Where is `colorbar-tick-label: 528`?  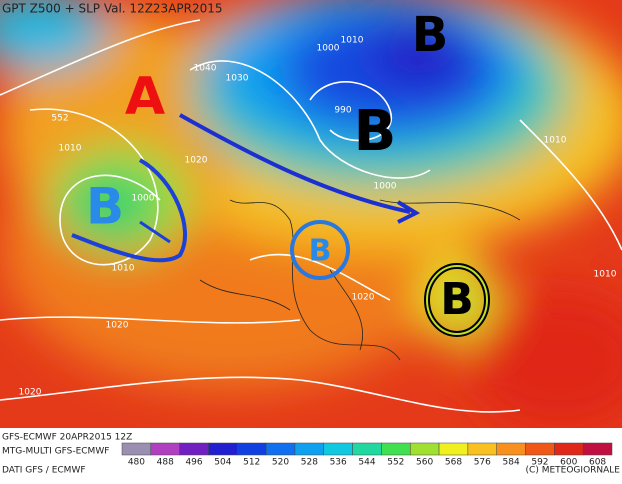
colorbar-tick-label: 528 is located at coordinates (309, 463).